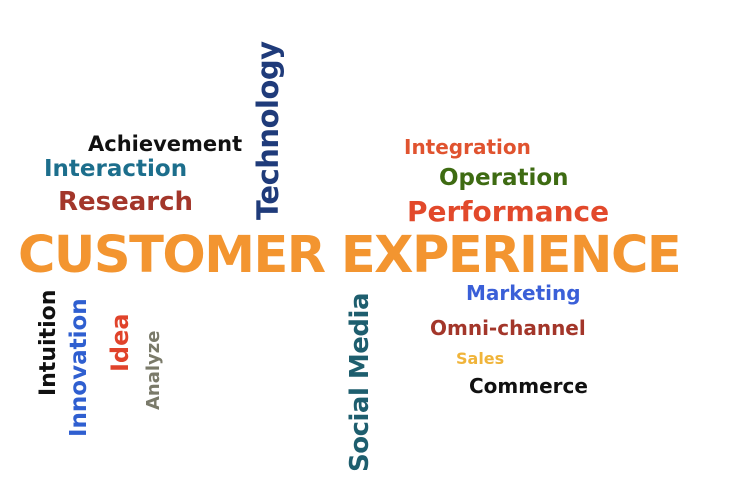  Describe the element at coordinates (48, 342) in the screenshot. I see `word-intuition: Intuition` at that location.